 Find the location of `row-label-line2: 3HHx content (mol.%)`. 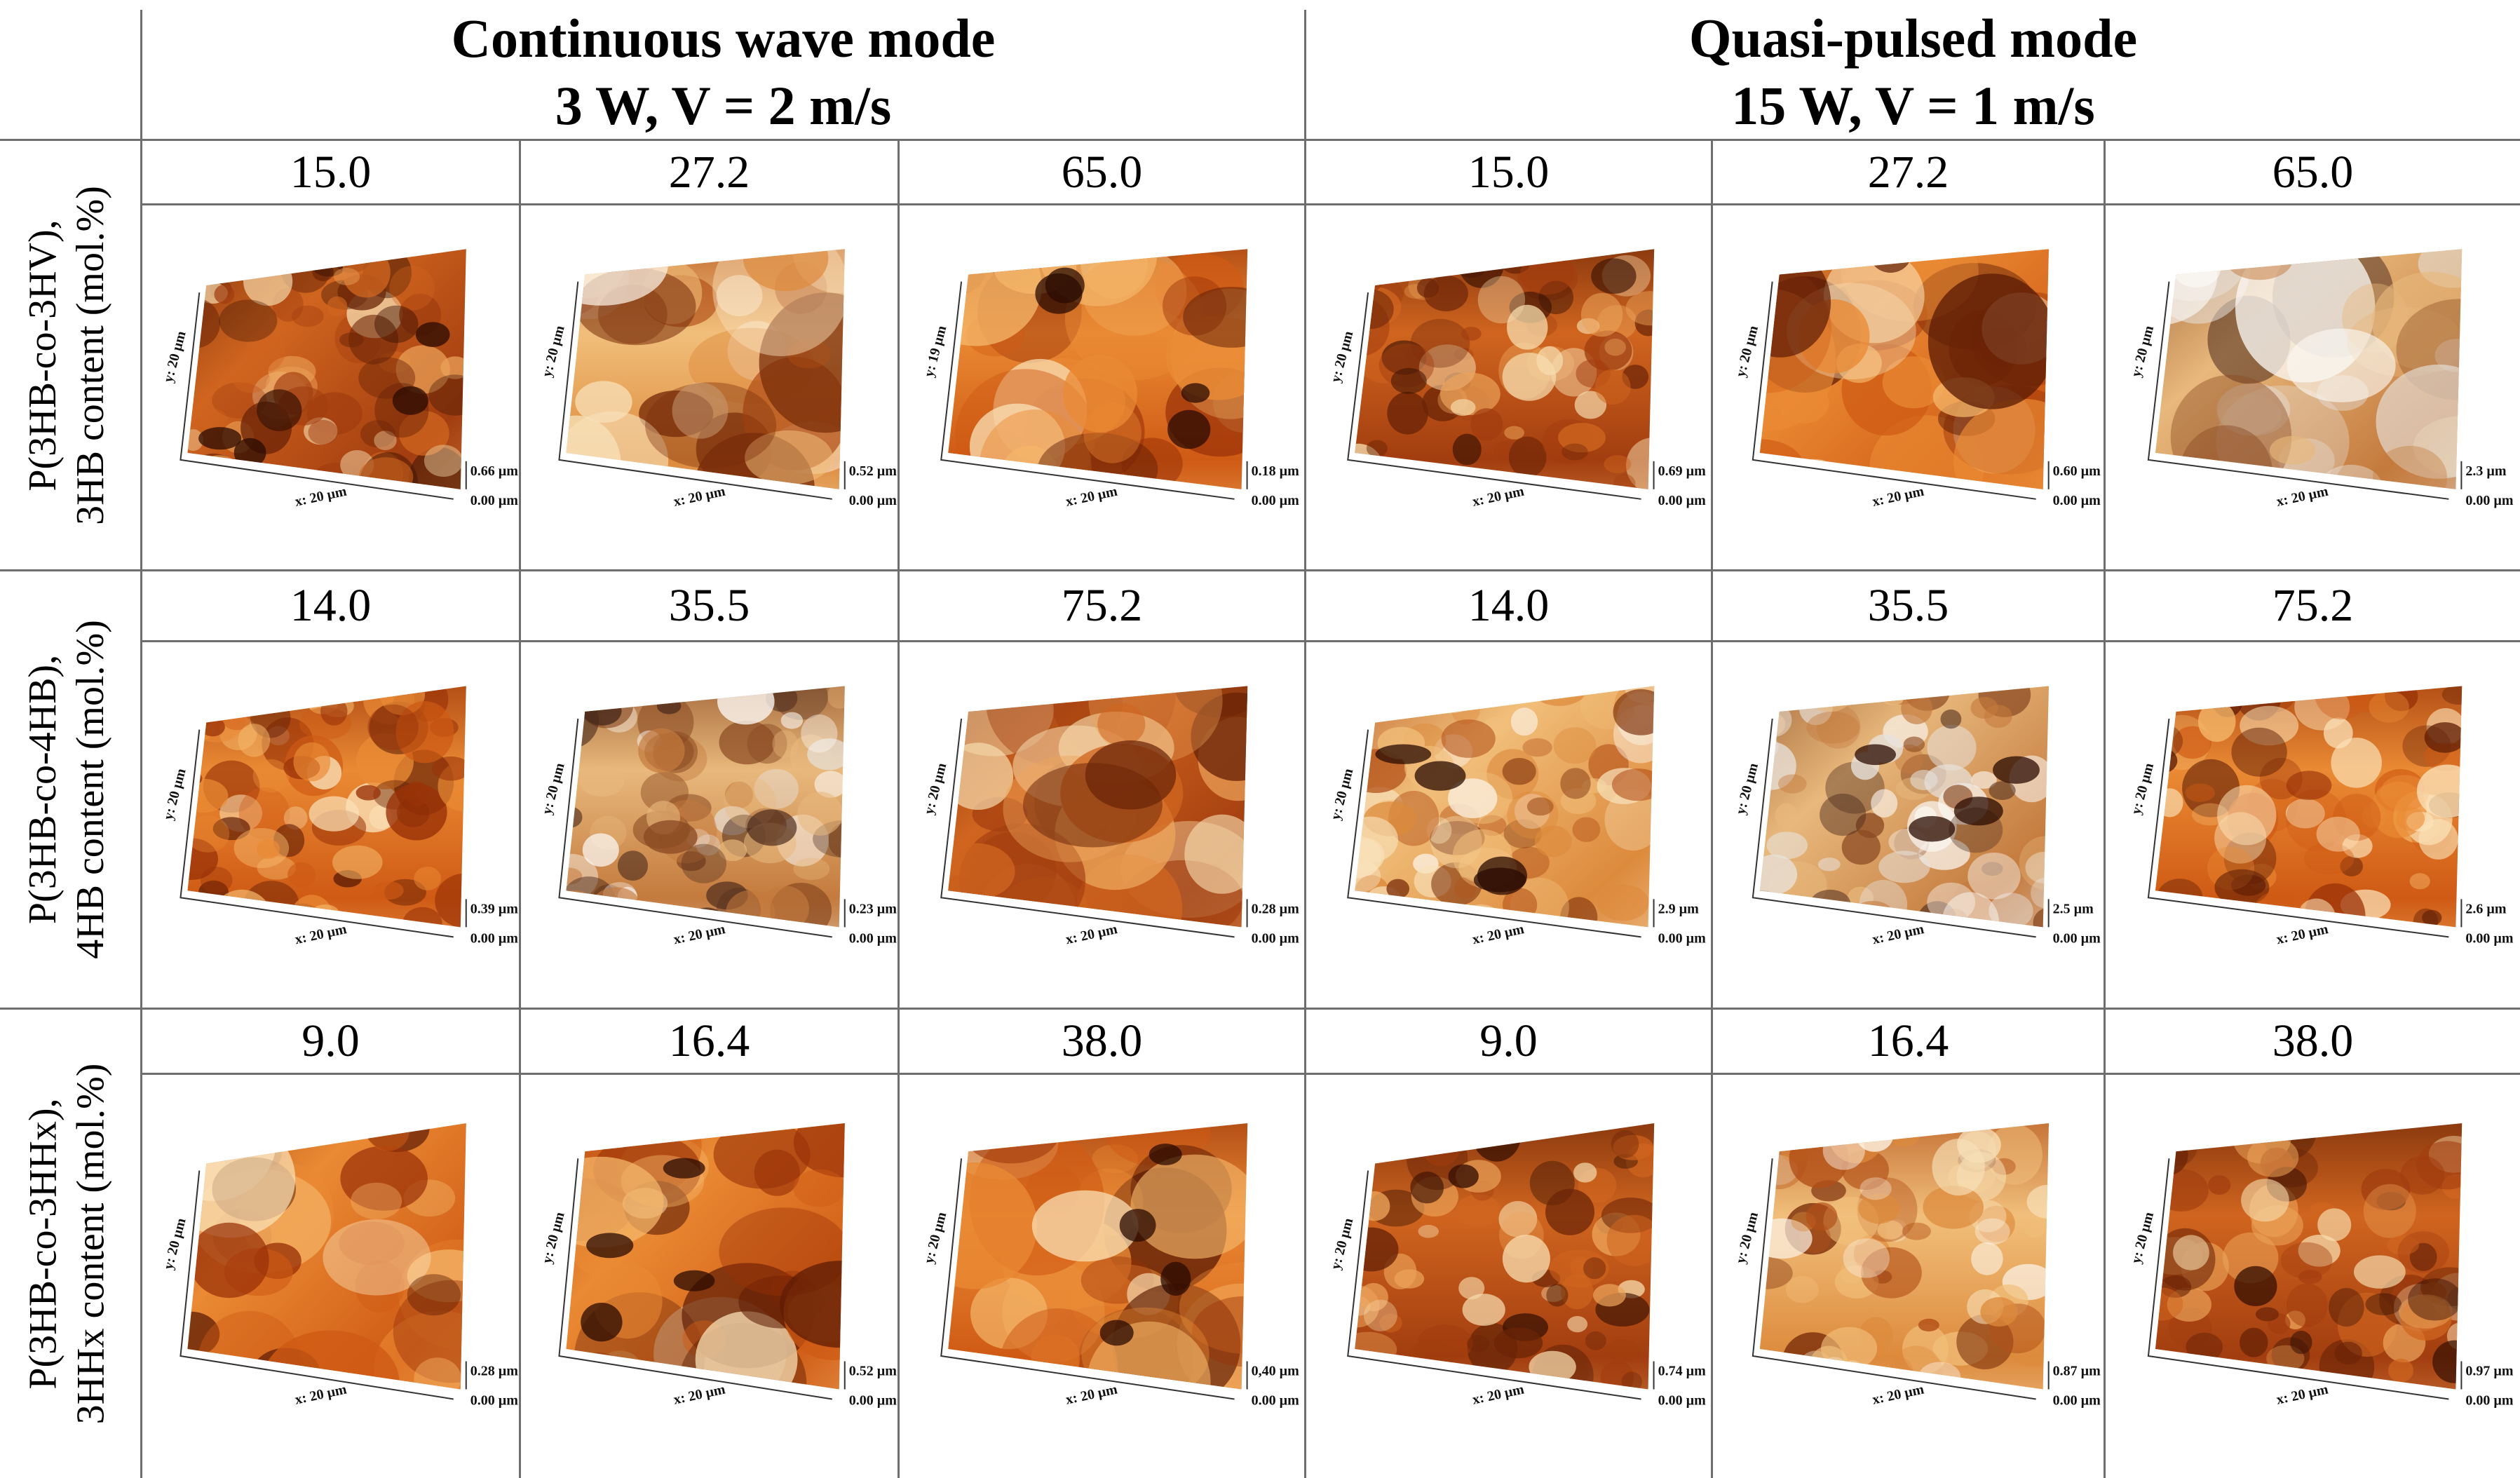

row-label-line2: 3HHx content (mol.%) is located at coordinates (90, 1244).